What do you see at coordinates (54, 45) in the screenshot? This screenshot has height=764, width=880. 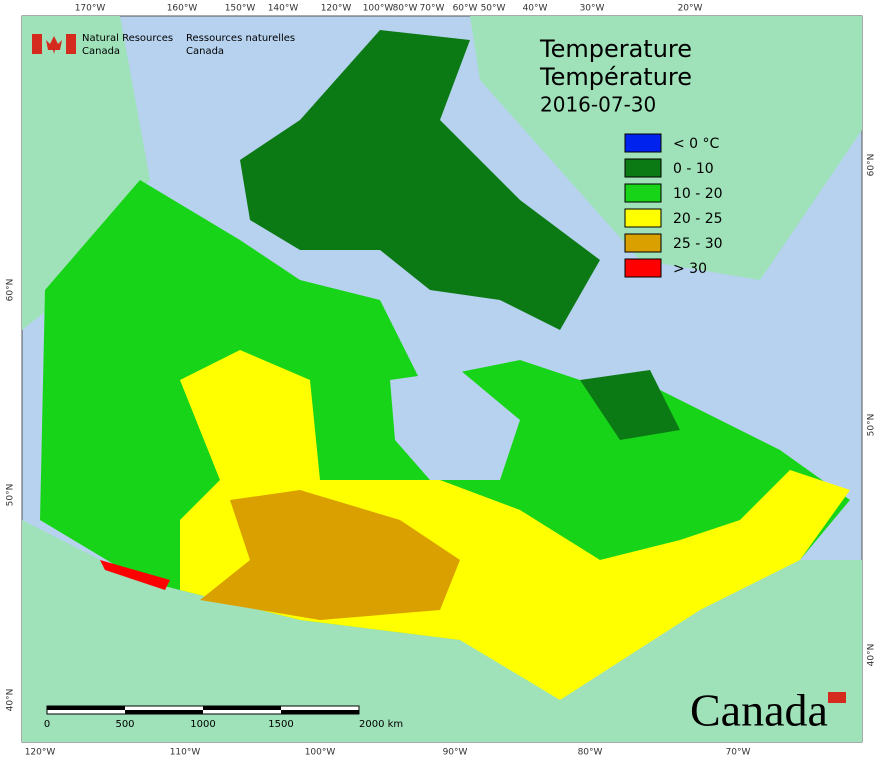 I see `maple-leaf` at bounding box center [54, 45].